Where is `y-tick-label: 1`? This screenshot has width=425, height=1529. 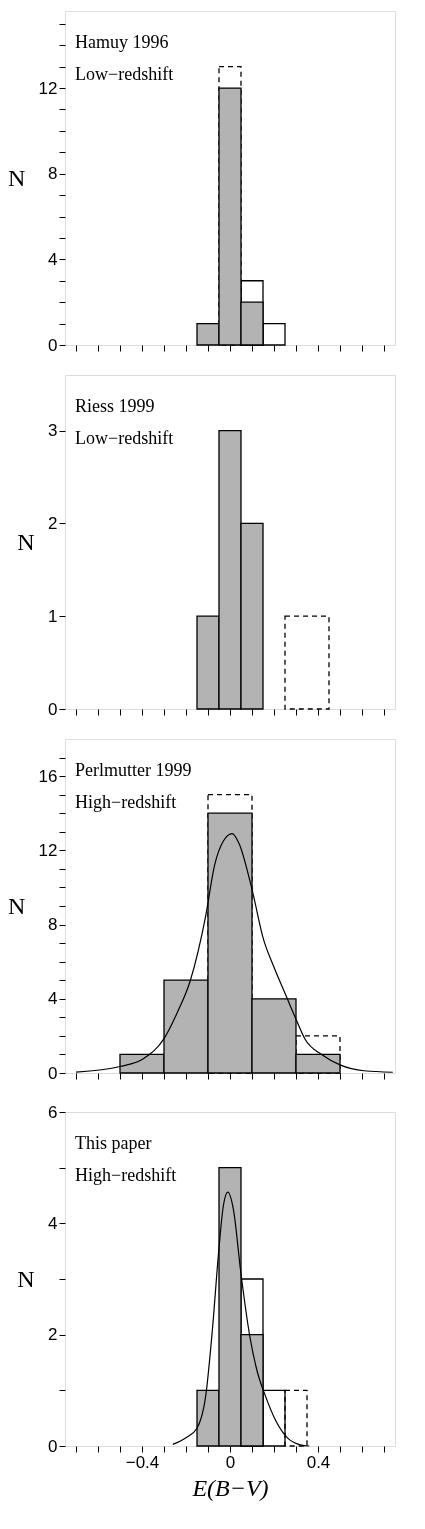
y-tick-label: 1 is located at coordinates (53, 616).